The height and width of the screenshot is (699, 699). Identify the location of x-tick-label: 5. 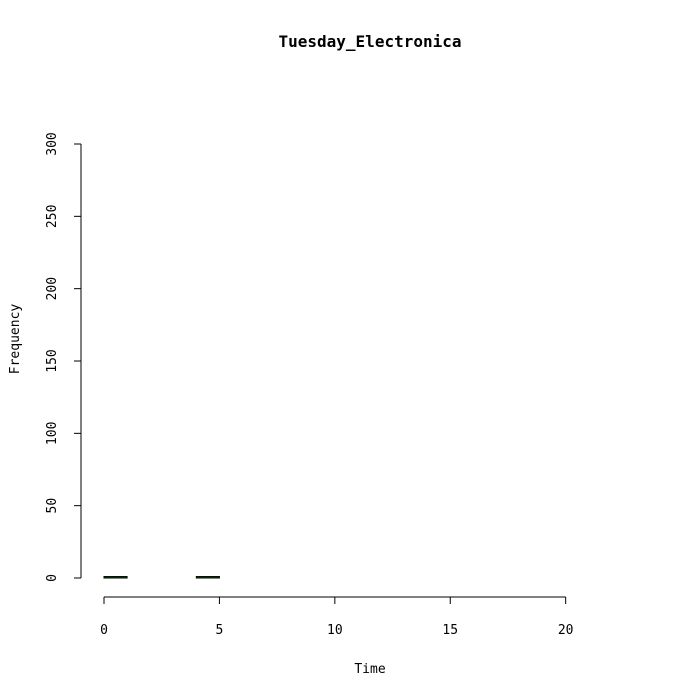
(220, 630).